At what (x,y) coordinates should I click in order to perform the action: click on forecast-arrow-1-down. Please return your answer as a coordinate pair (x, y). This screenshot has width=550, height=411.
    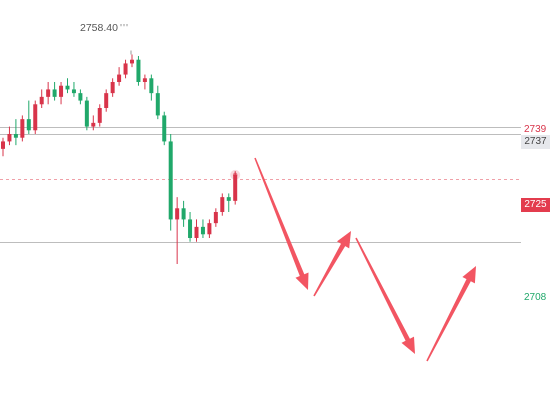
    Looking at the image, I should click on (281, 223).